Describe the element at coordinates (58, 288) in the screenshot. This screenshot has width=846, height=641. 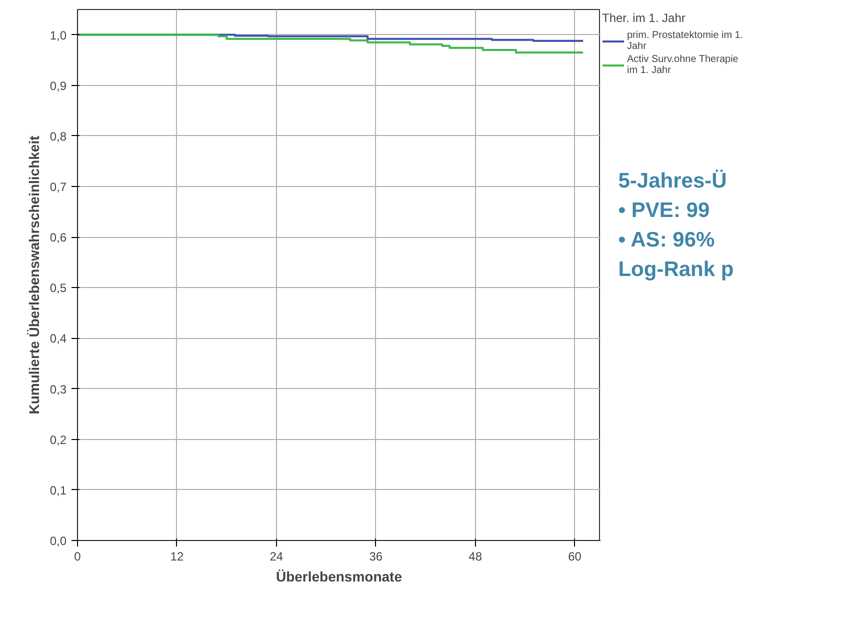
I see `y-tick-label: 0,5` at that location.